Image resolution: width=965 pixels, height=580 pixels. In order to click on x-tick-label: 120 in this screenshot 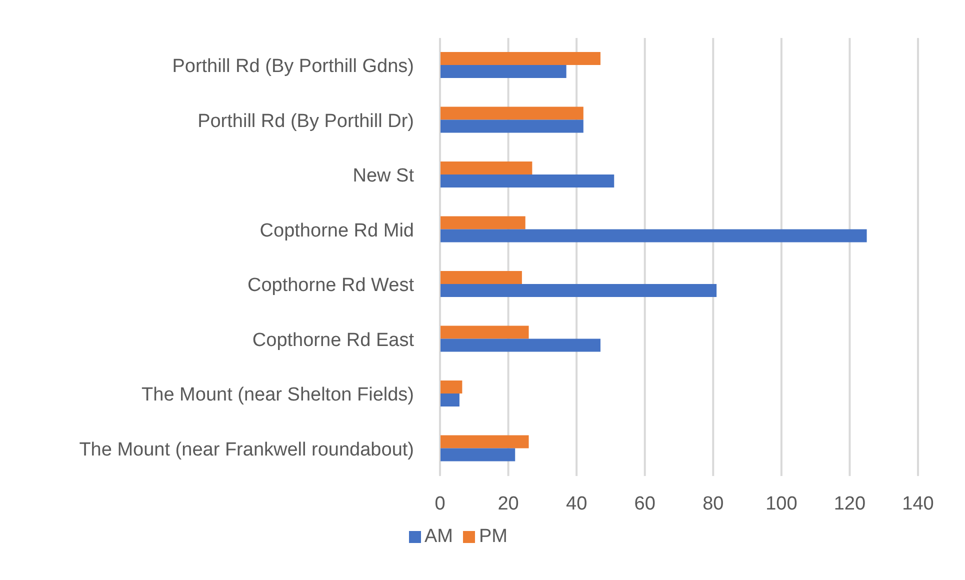, I will do `click(850, 503)`.